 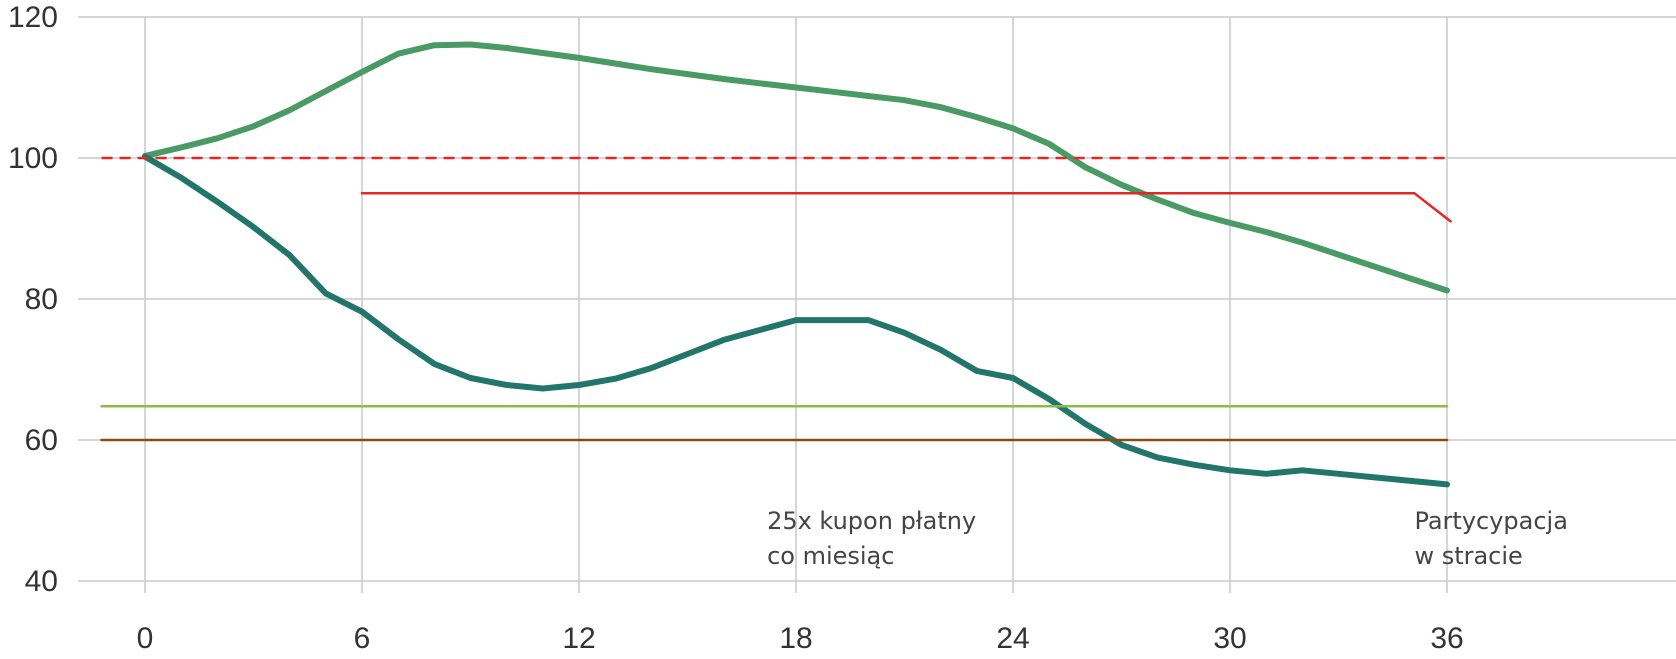 I want to click on x-tick-label: 18, so click(x=795, y=638).